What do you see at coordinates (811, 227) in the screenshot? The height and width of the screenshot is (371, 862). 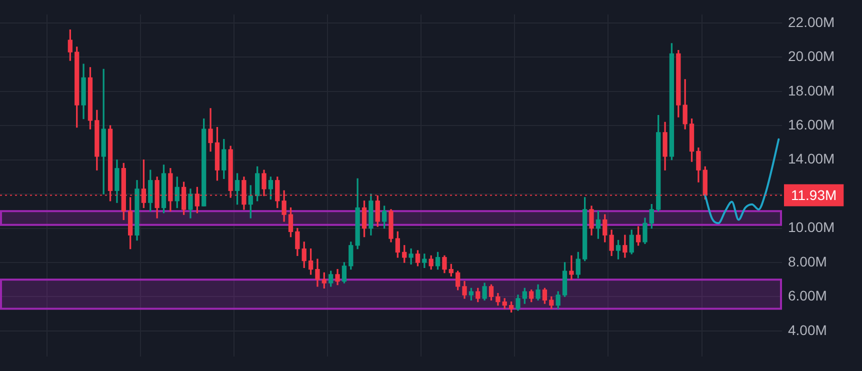 I see `y-tick-label: 10.00M` at bounding box center [811, 227].